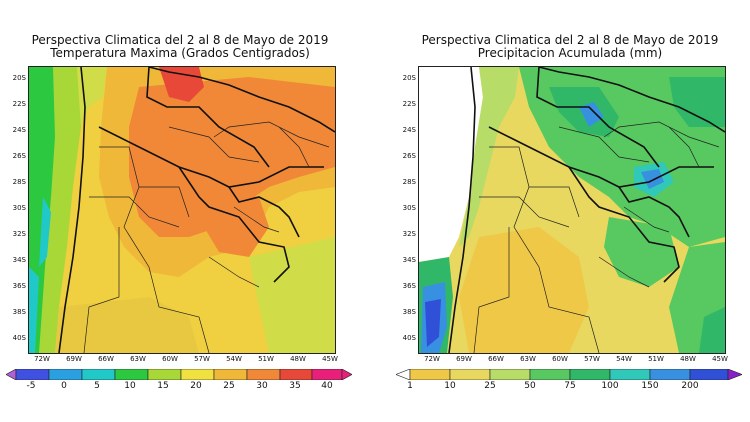 The width and height of the screenshot is (750, 422). Describe the element at coordinates (196, 386) in the screenshot. I see `colorbar-label: 20` at that location.